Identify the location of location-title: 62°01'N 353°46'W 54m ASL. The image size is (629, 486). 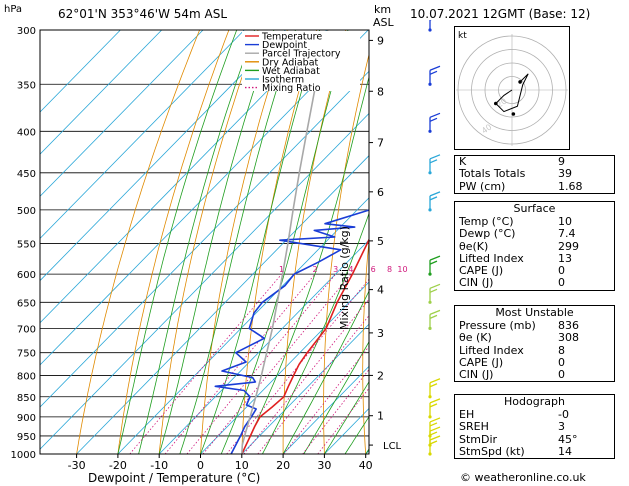
(143, 14).